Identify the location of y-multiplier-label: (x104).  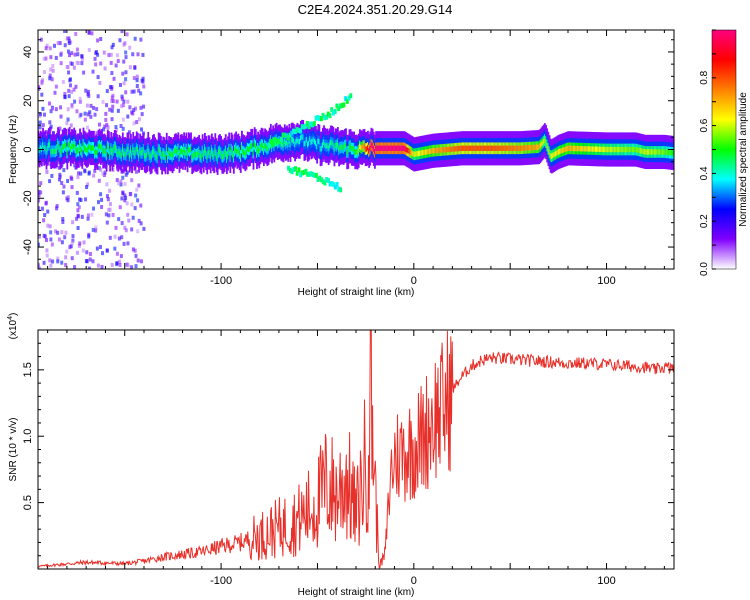
(13, 326).